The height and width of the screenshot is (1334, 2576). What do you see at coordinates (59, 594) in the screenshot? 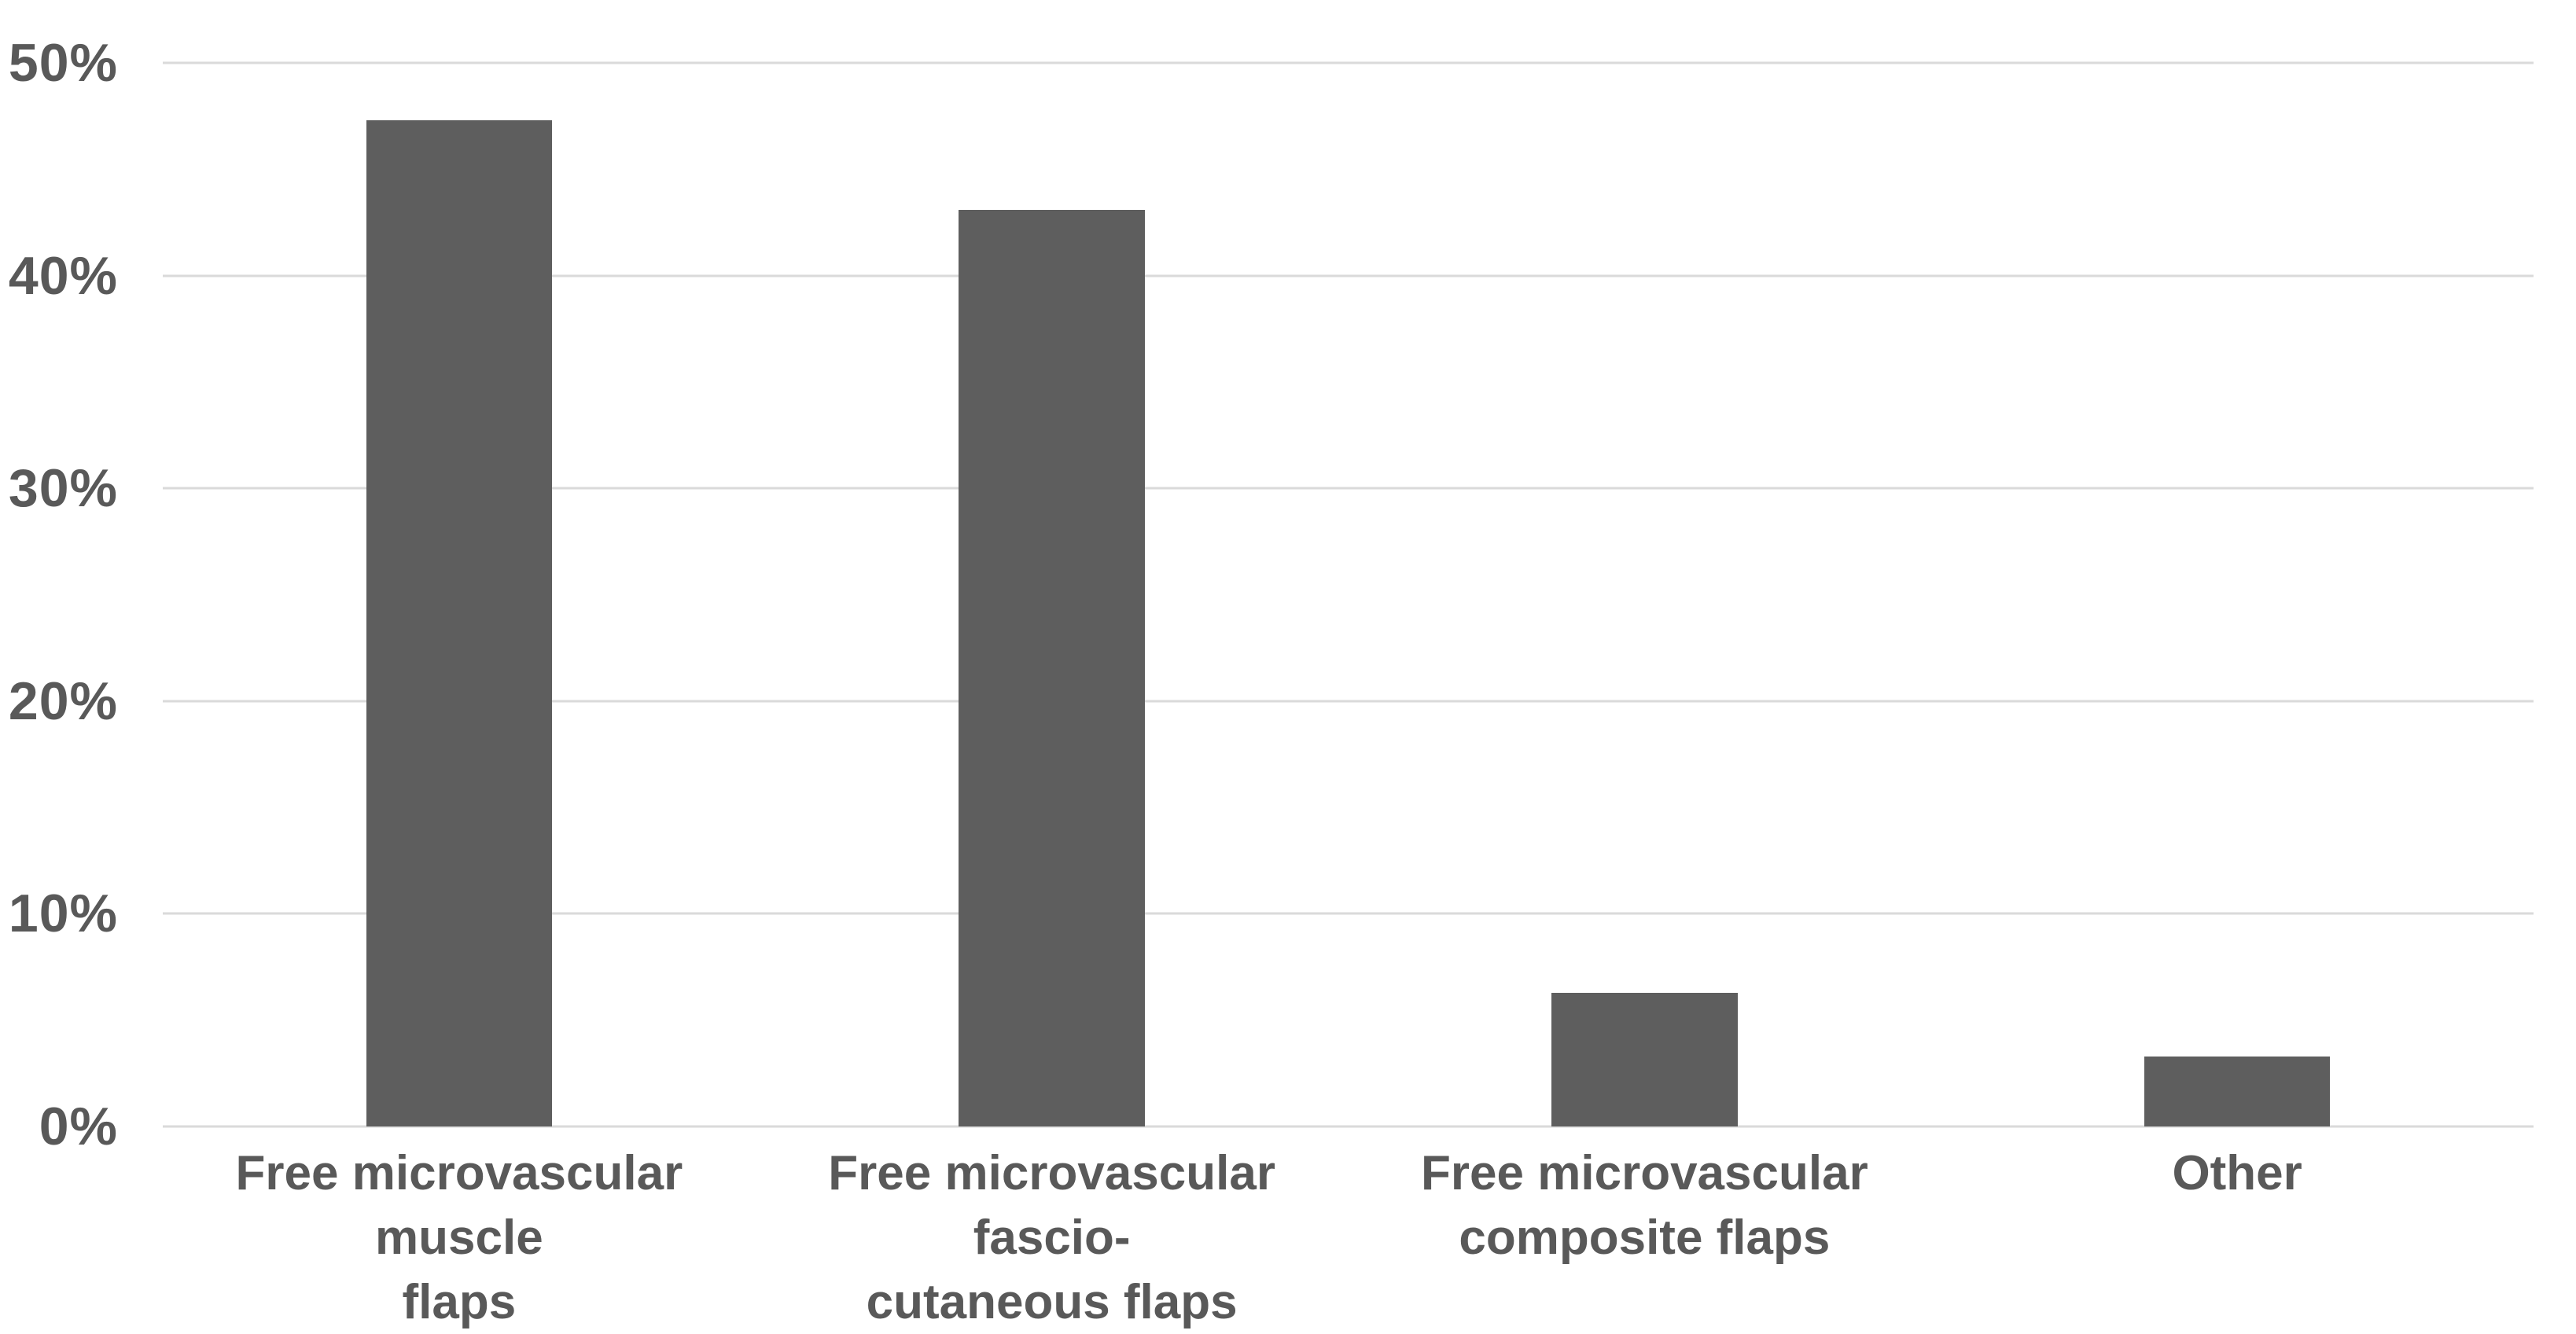
I see `y-axis: 0% 10% 20% 30% 40% 50%` at bounding box center [59, 594].